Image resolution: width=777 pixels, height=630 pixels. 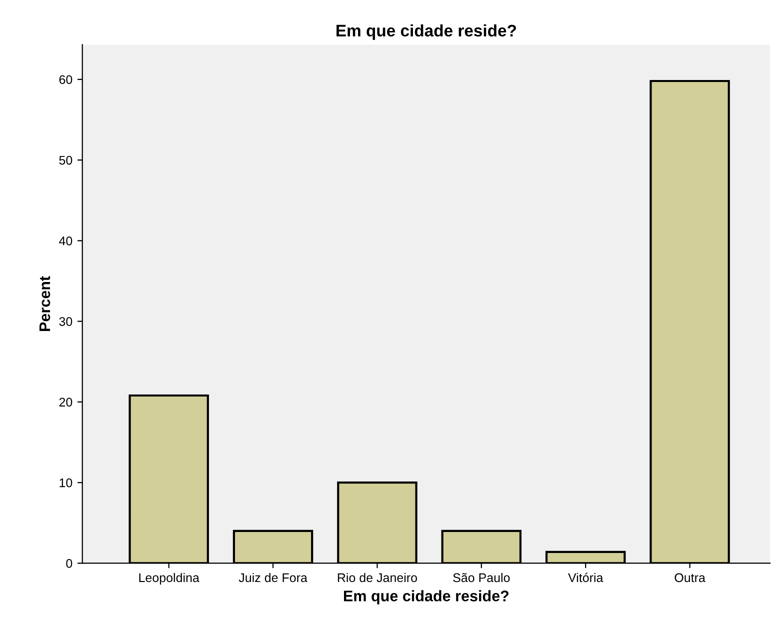 What do you see at coordinates (45, 303) in the screenshot?
I see `y-axis-title: Percent` at bounding box center [45, 303].